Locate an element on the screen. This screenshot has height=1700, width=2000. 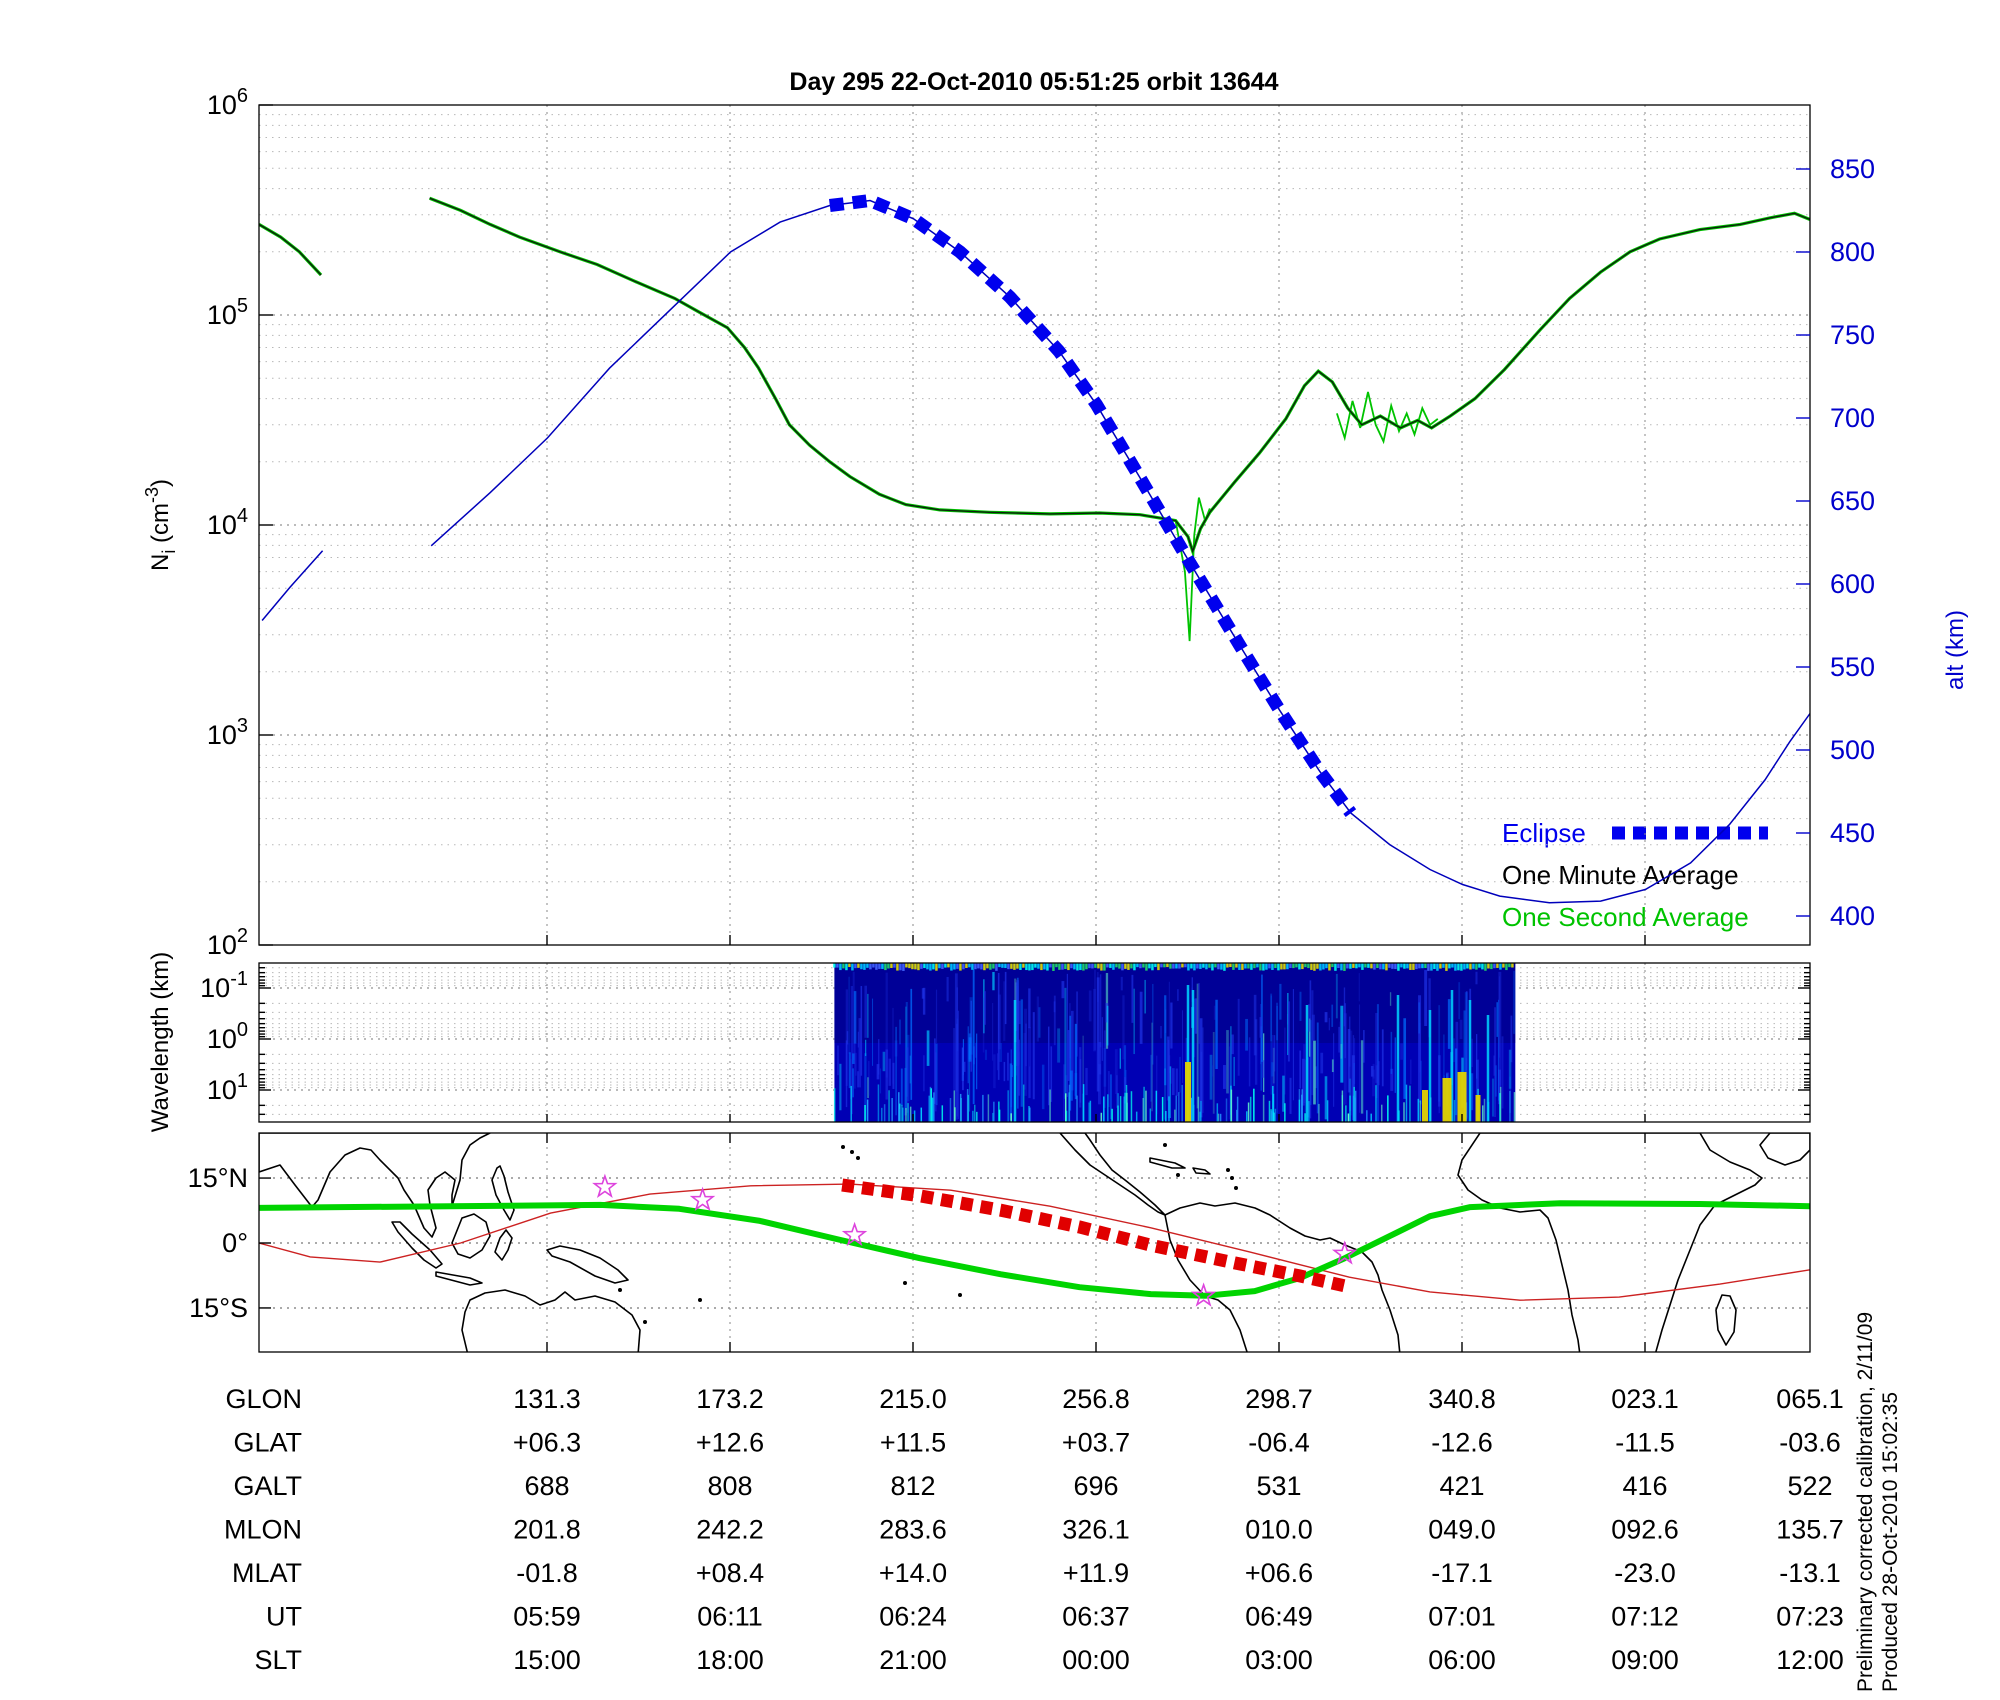
table-cell: 06:00 is located at coordinates (1462, 1660).